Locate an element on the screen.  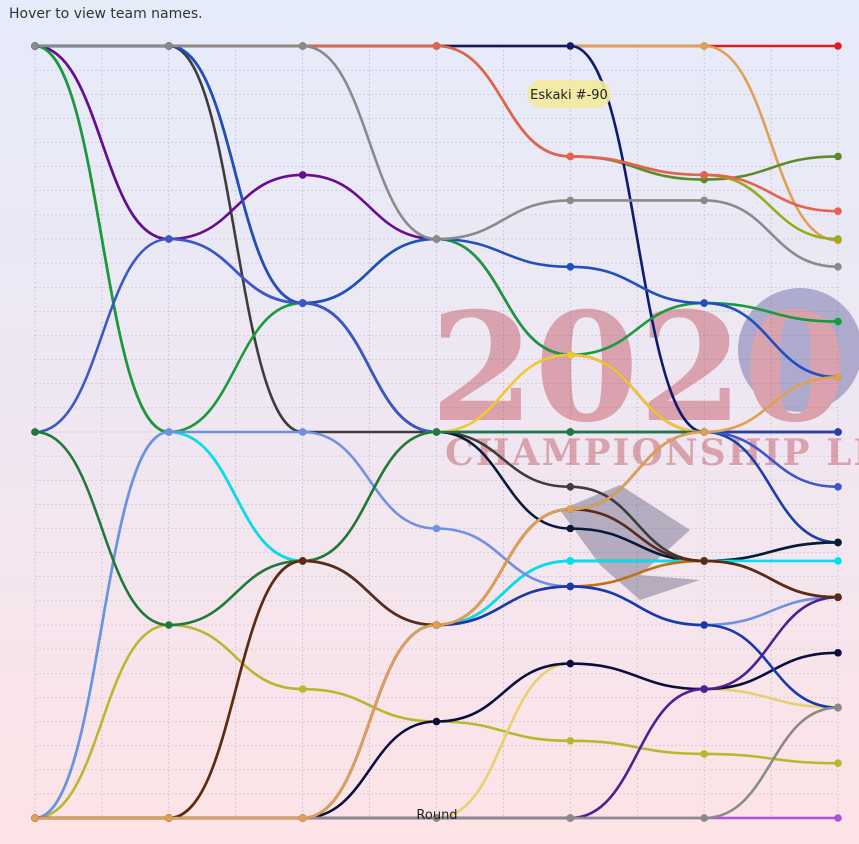
tooltip-text: Eskaki #-90 is located at coordinates (569, 95).